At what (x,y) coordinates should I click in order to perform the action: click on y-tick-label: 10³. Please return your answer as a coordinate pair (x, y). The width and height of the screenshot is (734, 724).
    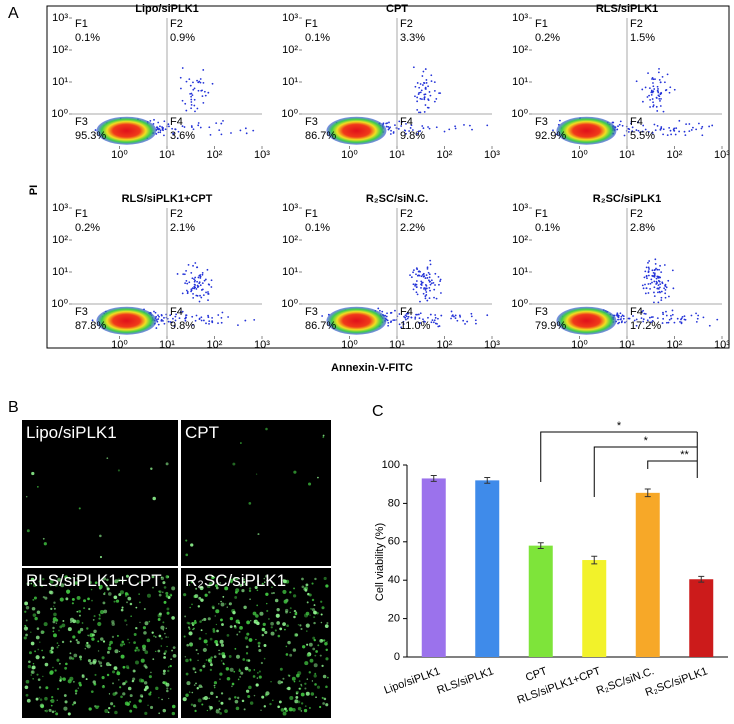
    Looking at the image, I should click on (520, 18).